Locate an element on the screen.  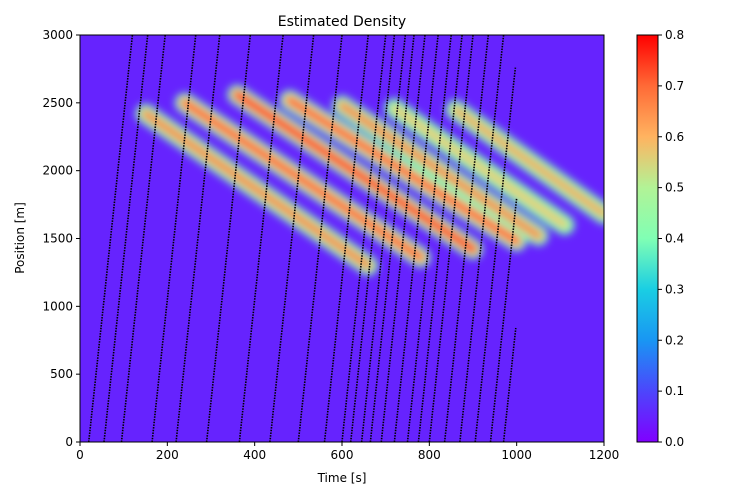
x-tick-label: 200 is located at coordinates (167, 455).